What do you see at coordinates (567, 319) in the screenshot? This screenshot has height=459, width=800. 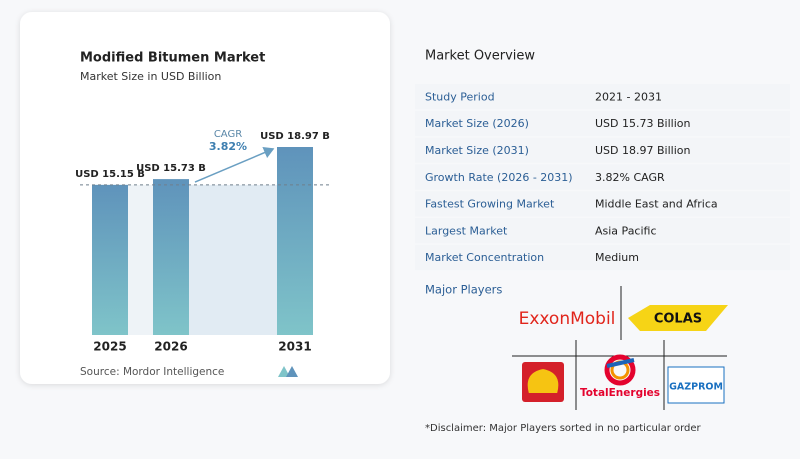 I see `player-logo: ExxonMobil` at bounding box center [567, 319].